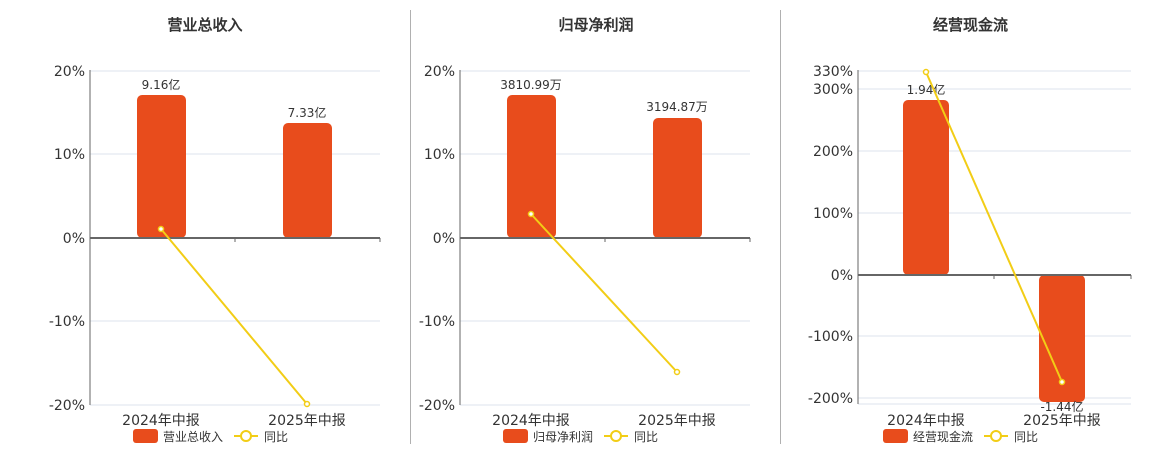  Describe the element at coordinates (531, 85) in the screenshot. I see `bar-label: 3810.99万` at that location.